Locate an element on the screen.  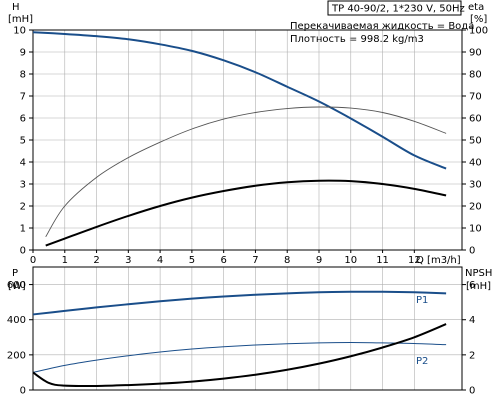
series-label-p1: P1 is located at coordinates (422, 300).